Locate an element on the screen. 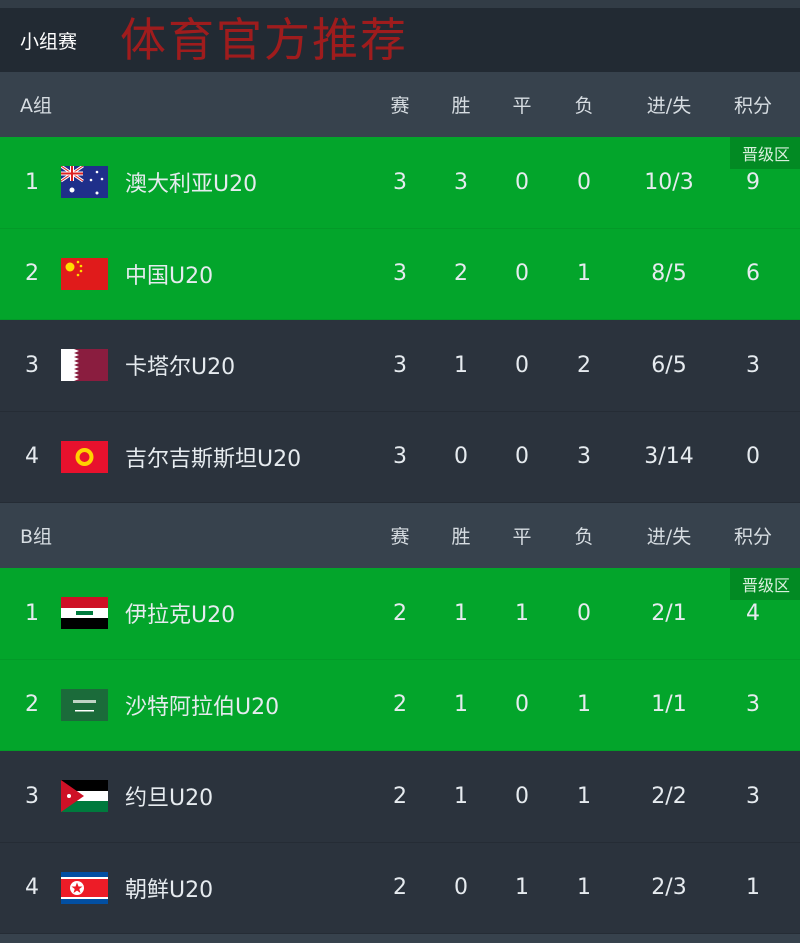 Image resolution: width=800 pixels, height=943 pixels. group-name: A组 is located at coordinates (36, 106).